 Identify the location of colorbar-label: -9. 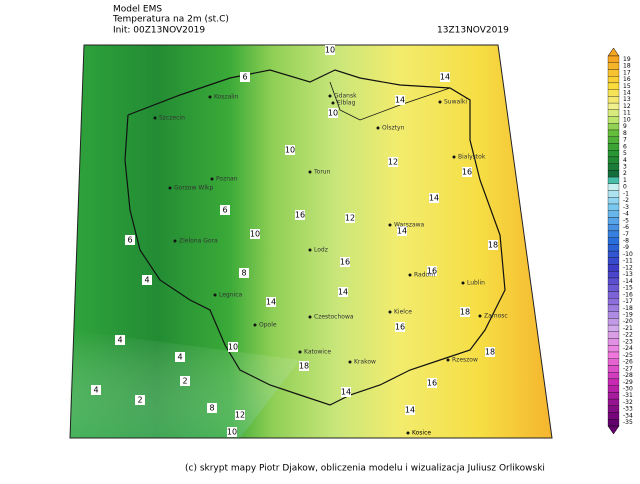
(626, 247).